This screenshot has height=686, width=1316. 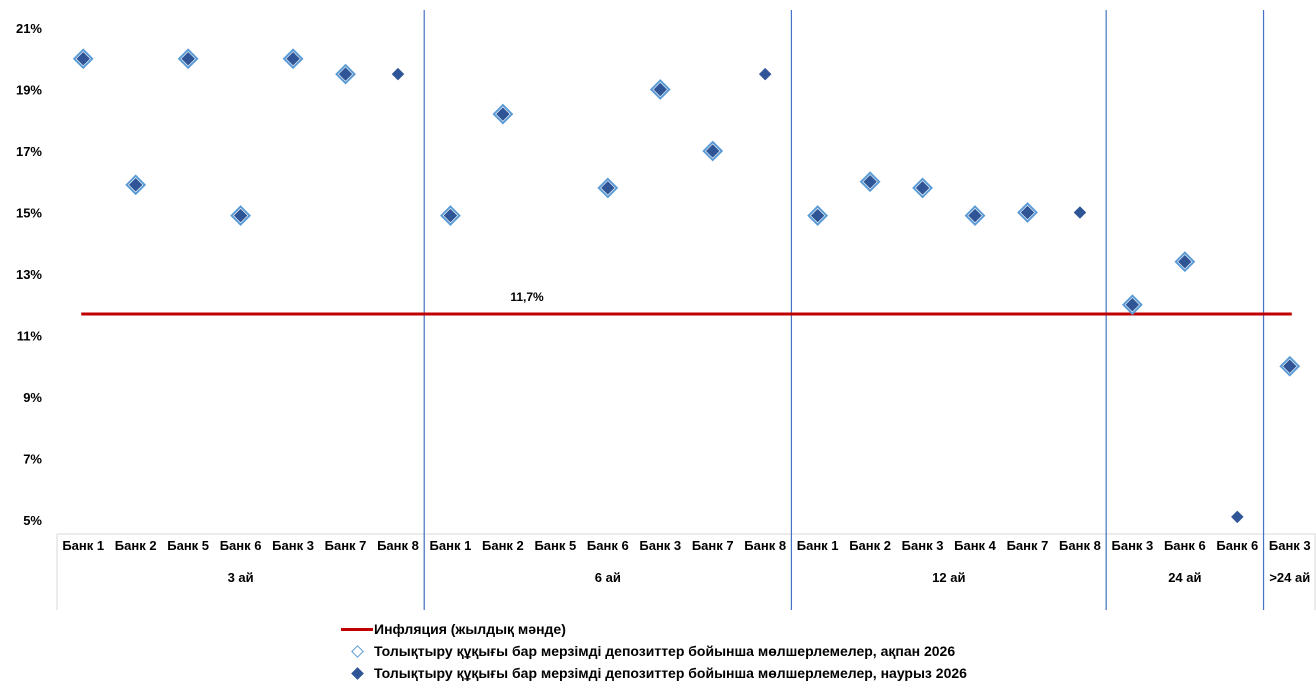 What do you see at coordinates (32, 520) in the screenshot?
I see `y-tick-label: 5%` at bounding box center [32, 520].